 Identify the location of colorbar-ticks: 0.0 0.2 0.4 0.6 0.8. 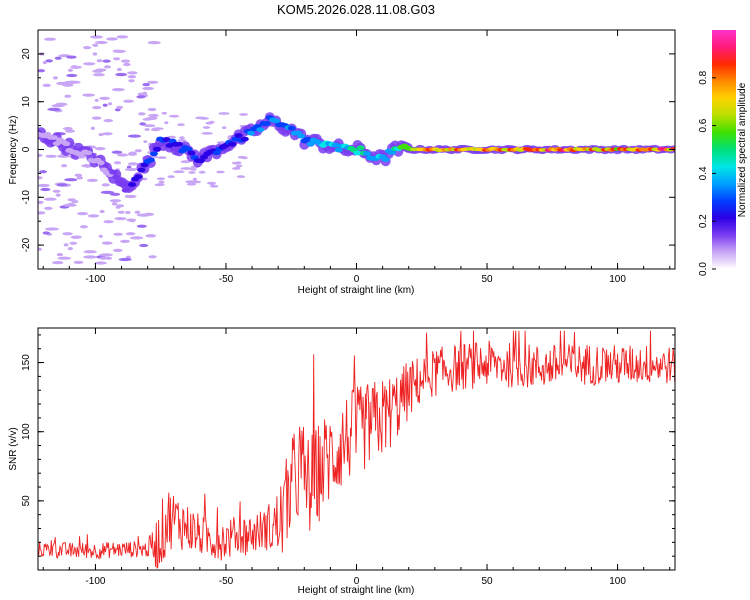
(707, 173).